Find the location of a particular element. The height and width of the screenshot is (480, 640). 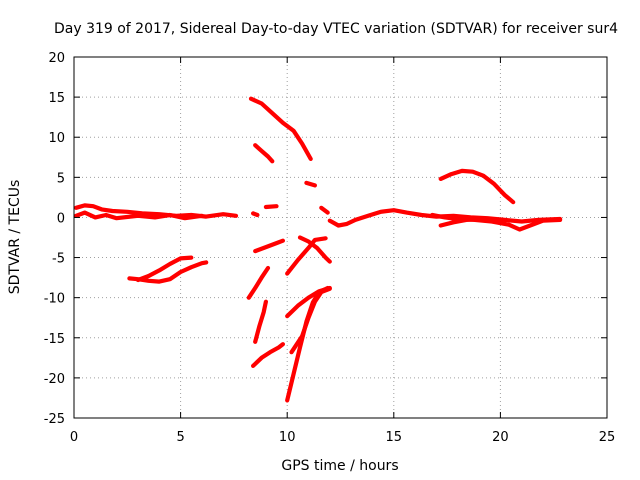

y-tick-label: 20 is located at coordinates (56, 58).